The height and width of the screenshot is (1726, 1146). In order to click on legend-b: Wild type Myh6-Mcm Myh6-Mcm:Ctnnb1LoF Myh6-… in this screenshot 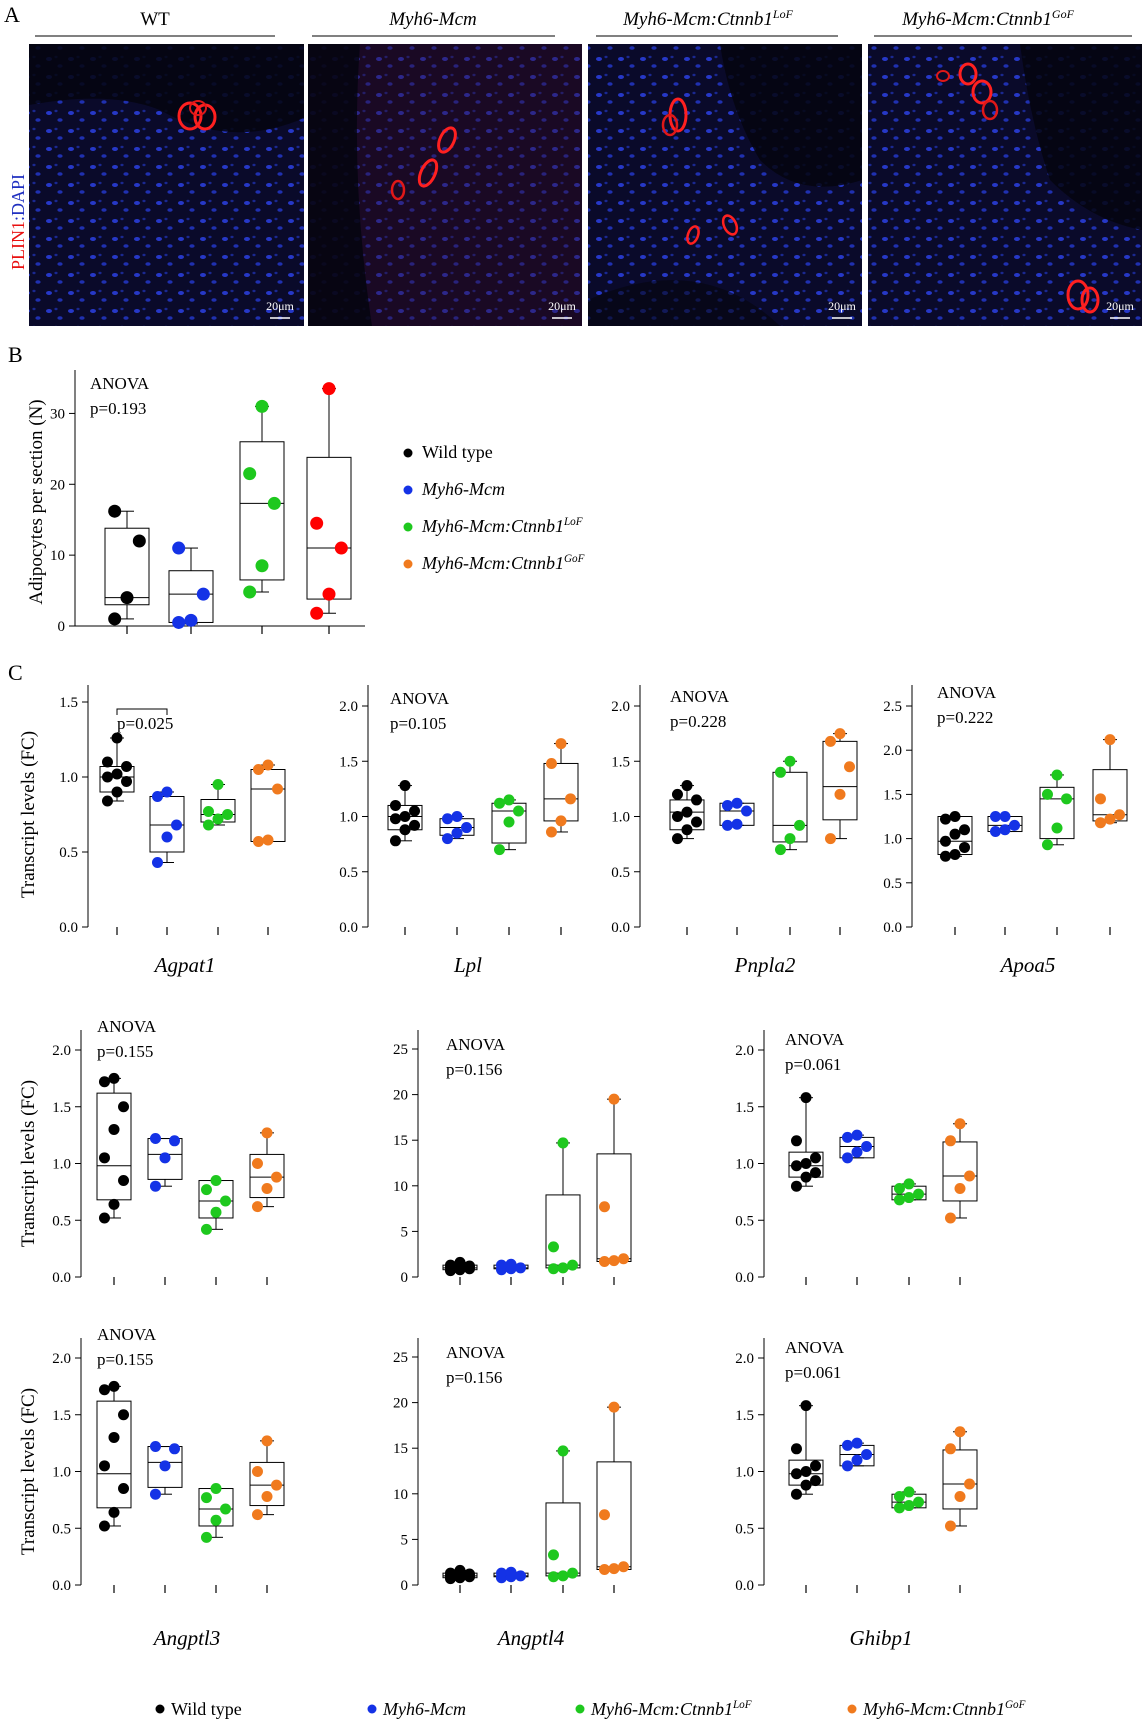, I will do `click(494, 507)`.